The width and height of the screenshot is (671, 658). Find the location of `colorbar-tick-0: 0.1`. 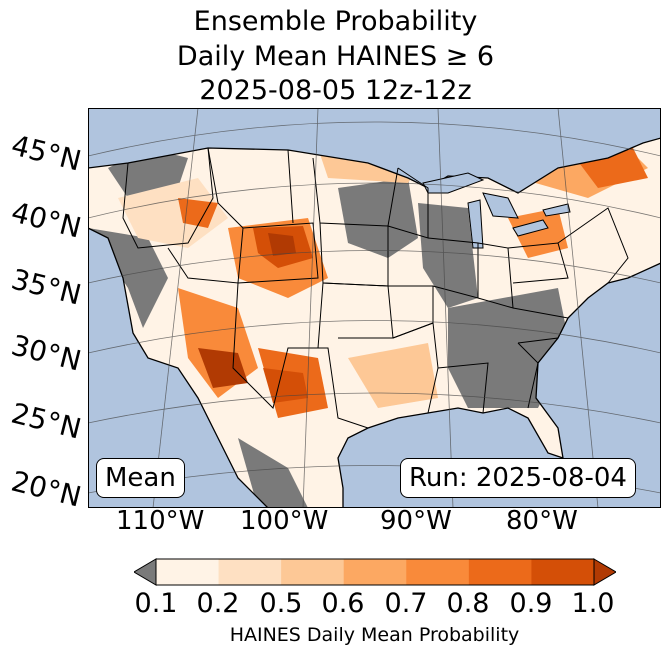

colorbar-tick-0: 0.1 is located at coordinates (156, 603).